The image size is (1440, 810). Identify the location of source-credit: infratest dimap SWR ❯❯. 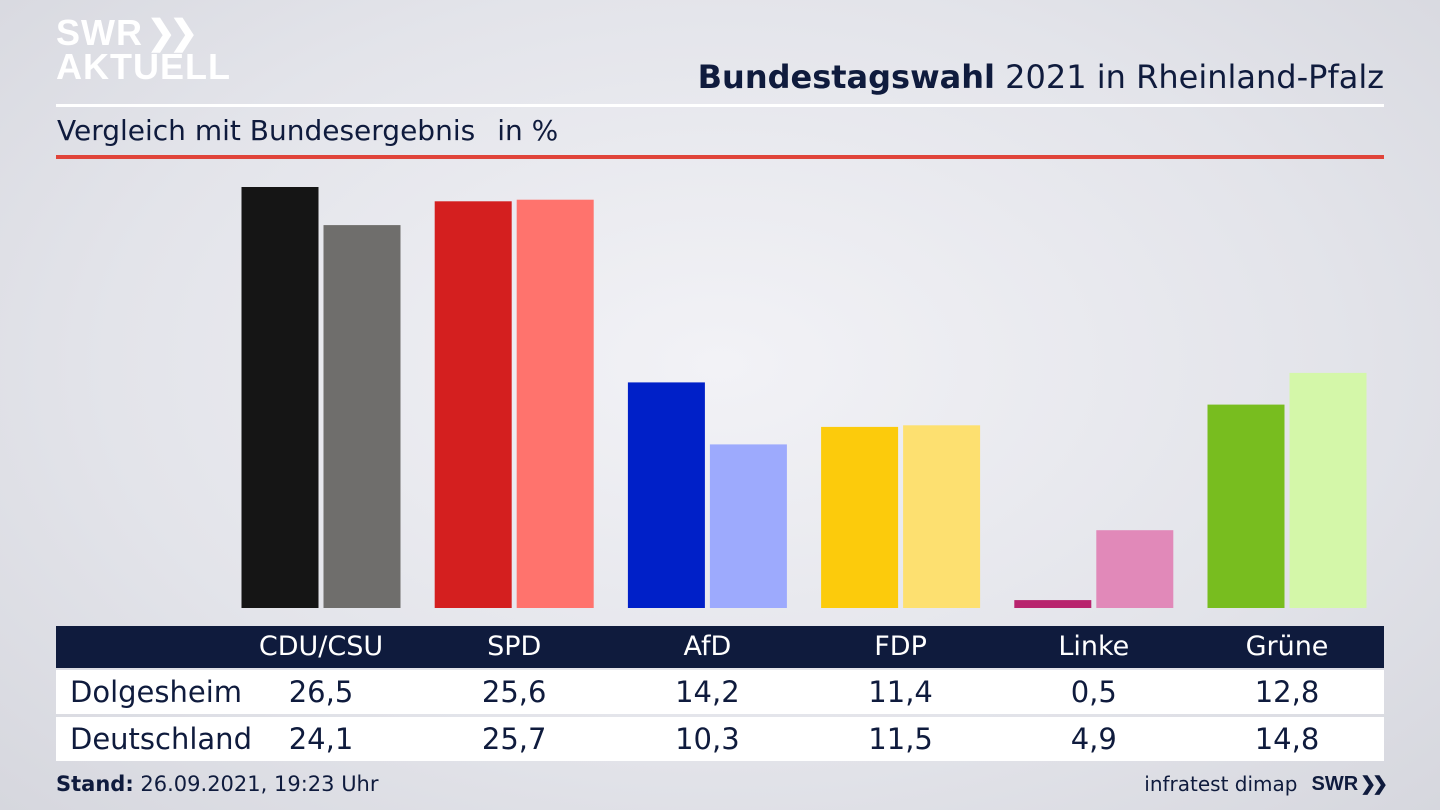
(1266, 784).